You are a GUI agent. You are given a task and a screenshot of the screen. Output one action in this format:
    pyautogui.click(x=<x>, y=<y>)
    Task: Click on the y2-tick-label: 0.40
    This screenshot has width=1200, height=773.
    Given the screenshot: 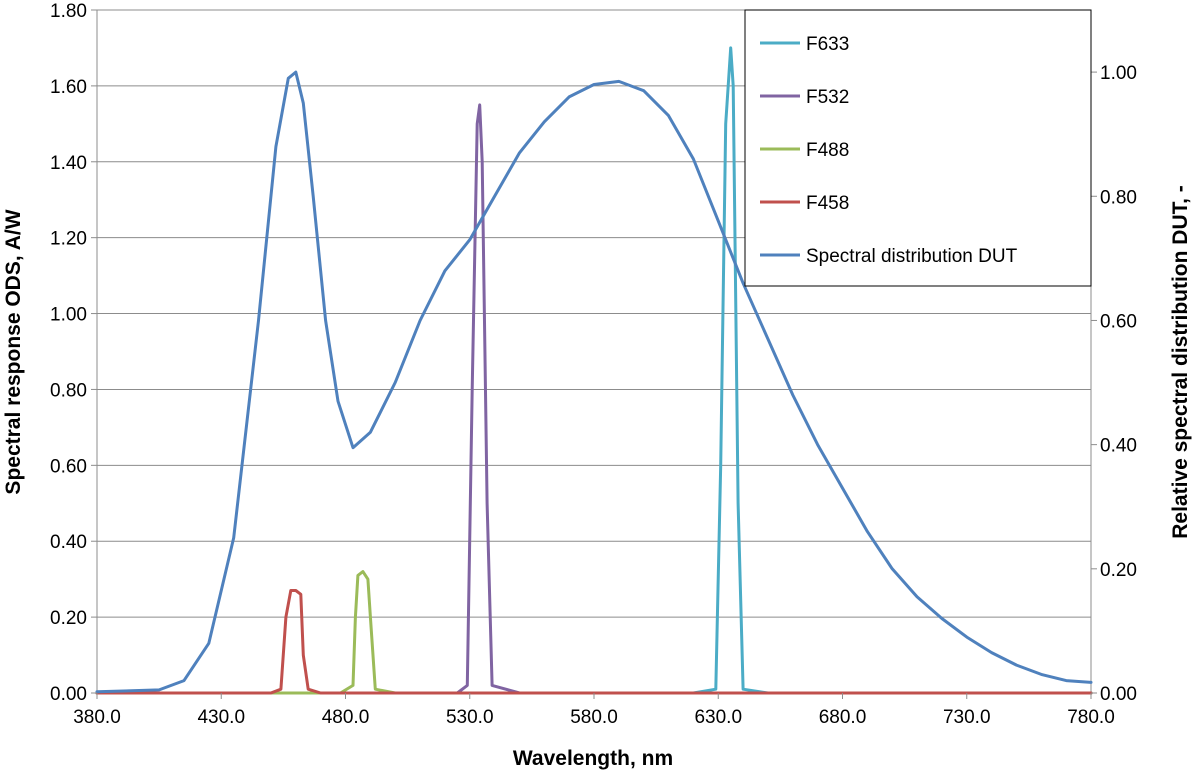 What is the action you would take?
    pyautogui.click(x=1118, y=446)
    